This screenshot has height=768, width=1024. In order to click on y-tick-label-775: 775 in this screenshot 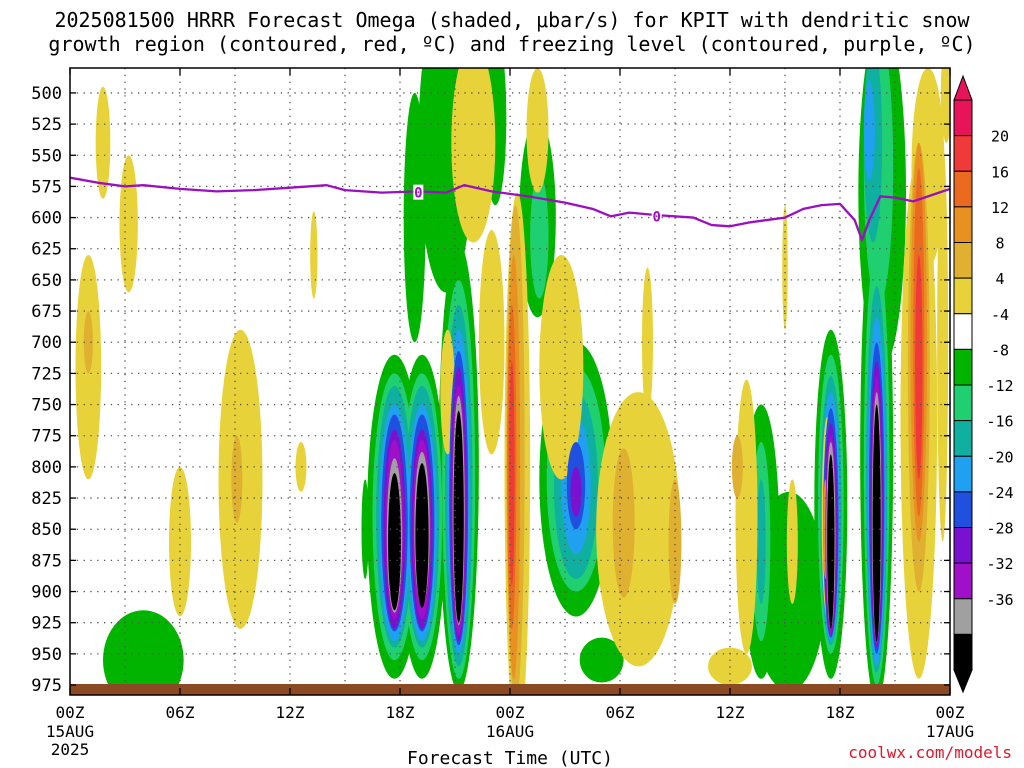, I will do `click(46, 437)`.